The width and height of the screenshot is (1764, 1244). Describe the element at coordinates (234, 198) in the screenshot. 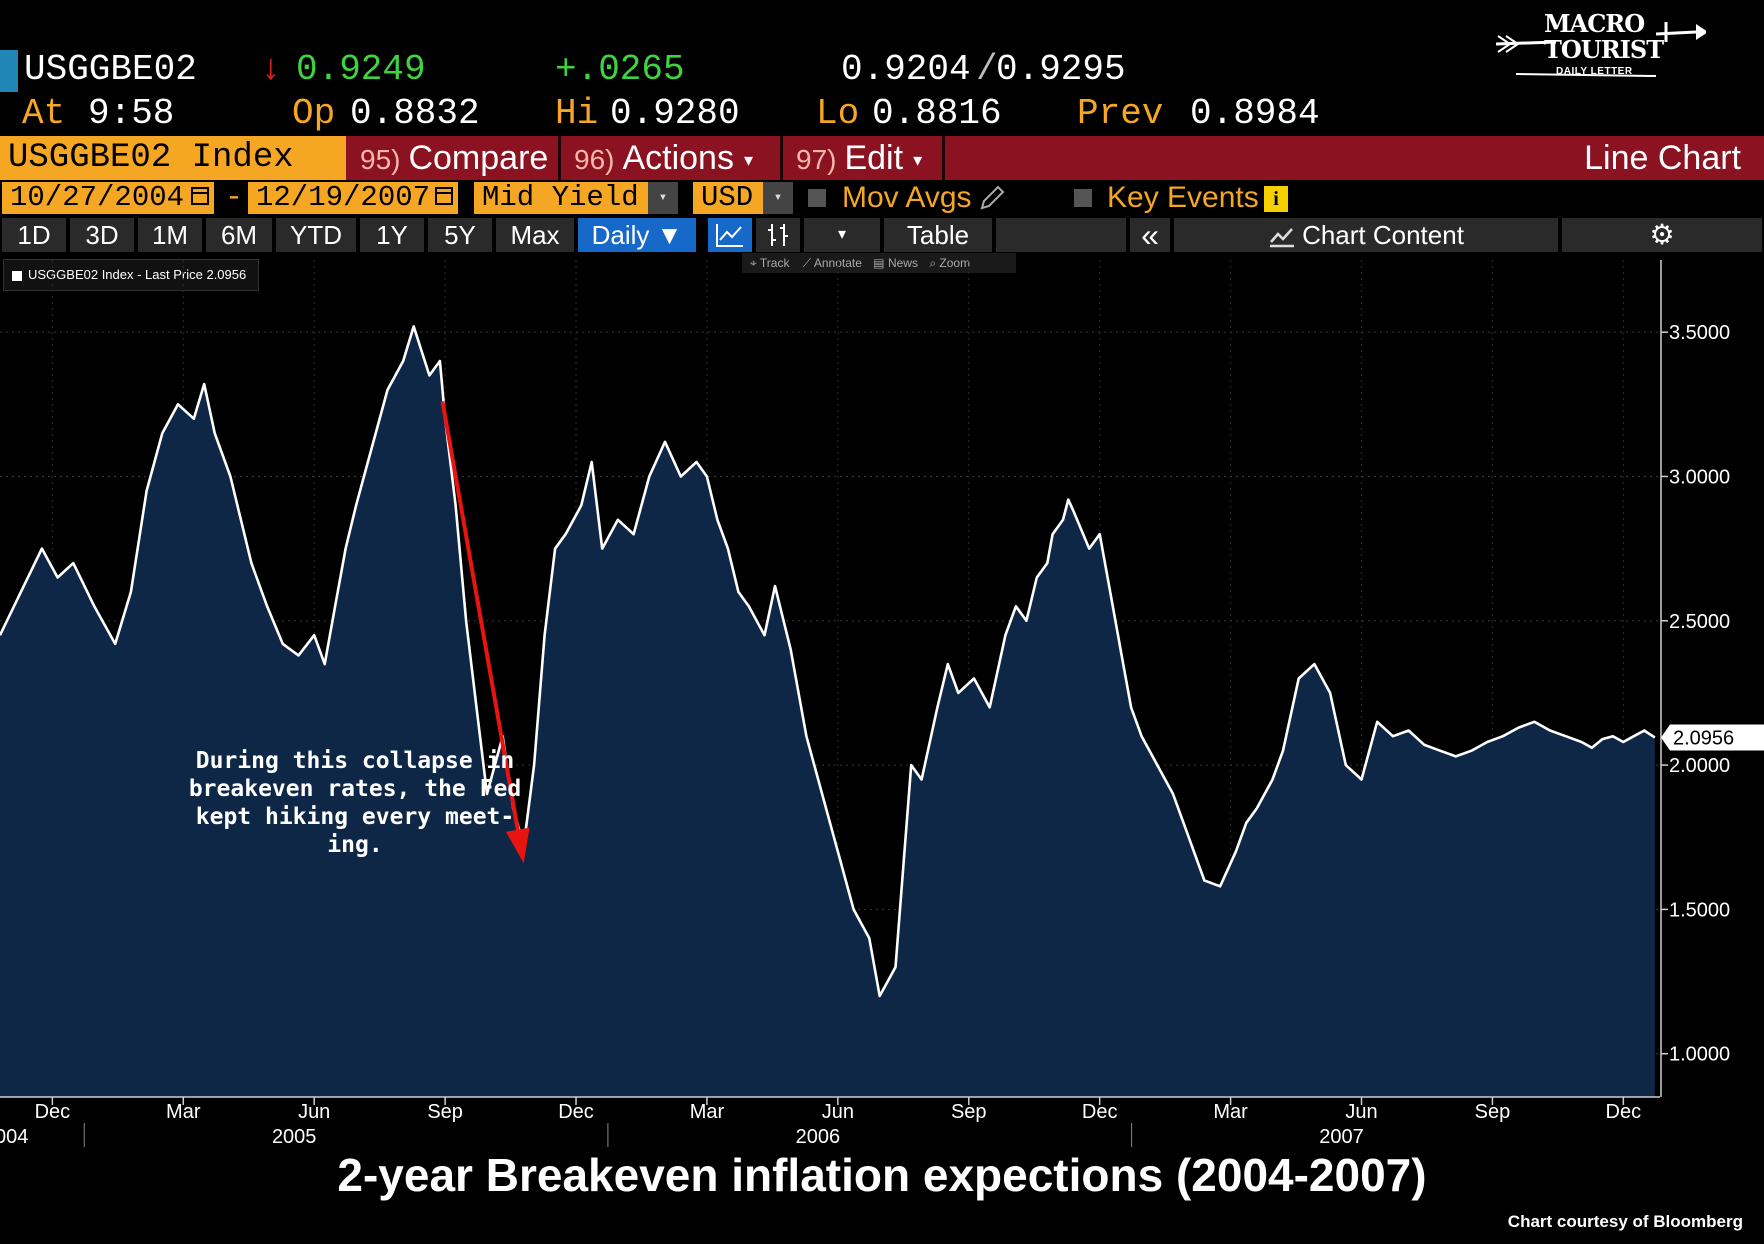

I see `date-range-dash: -` at that location.